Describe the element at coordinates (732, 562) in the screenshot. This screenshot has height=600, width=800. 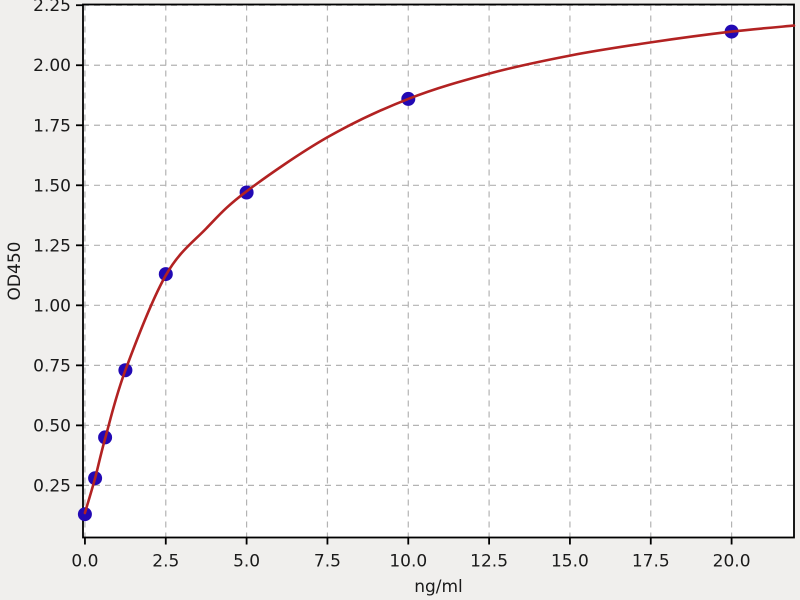
I see `x-tick-label: 20.0` at that location.